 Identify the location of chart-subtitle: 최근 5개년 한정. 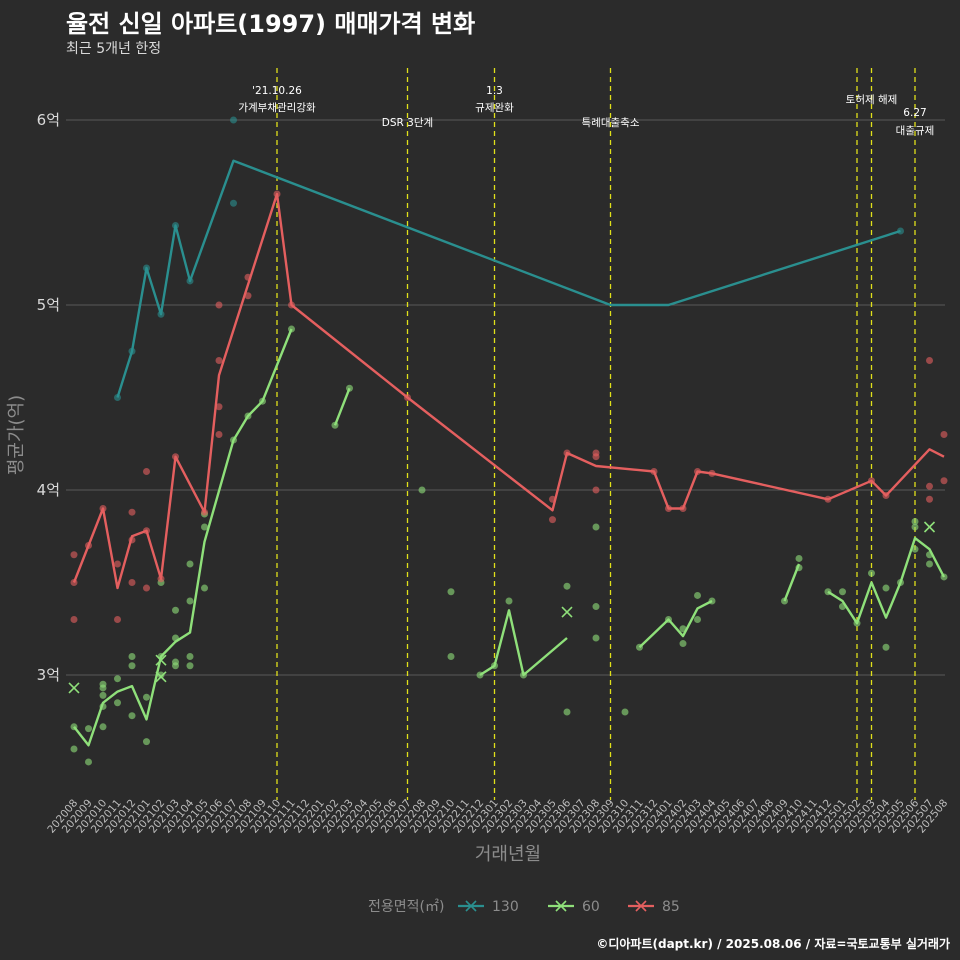
(114, 49).